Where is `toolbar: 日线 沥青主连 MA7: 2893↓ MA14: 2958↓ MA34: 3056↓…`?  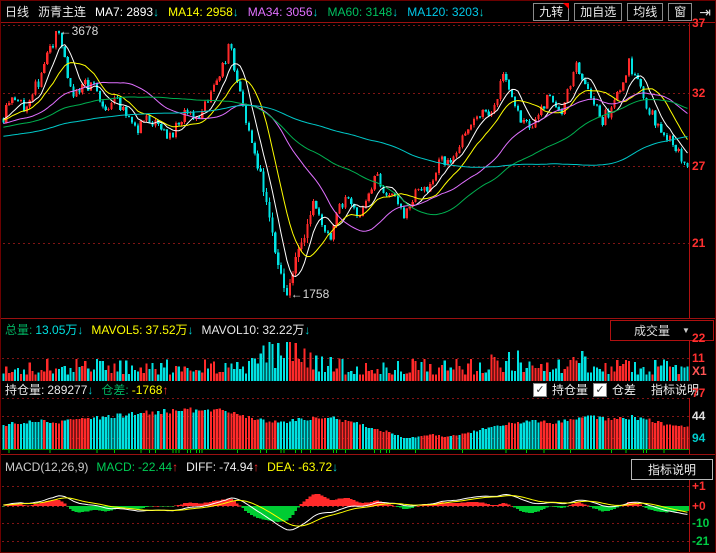 toolbar: 日线 沥青主连 MA7: 2893↓ MA14: 2958↓ MA34: 3056↓… is located at coordinates (358, 12).